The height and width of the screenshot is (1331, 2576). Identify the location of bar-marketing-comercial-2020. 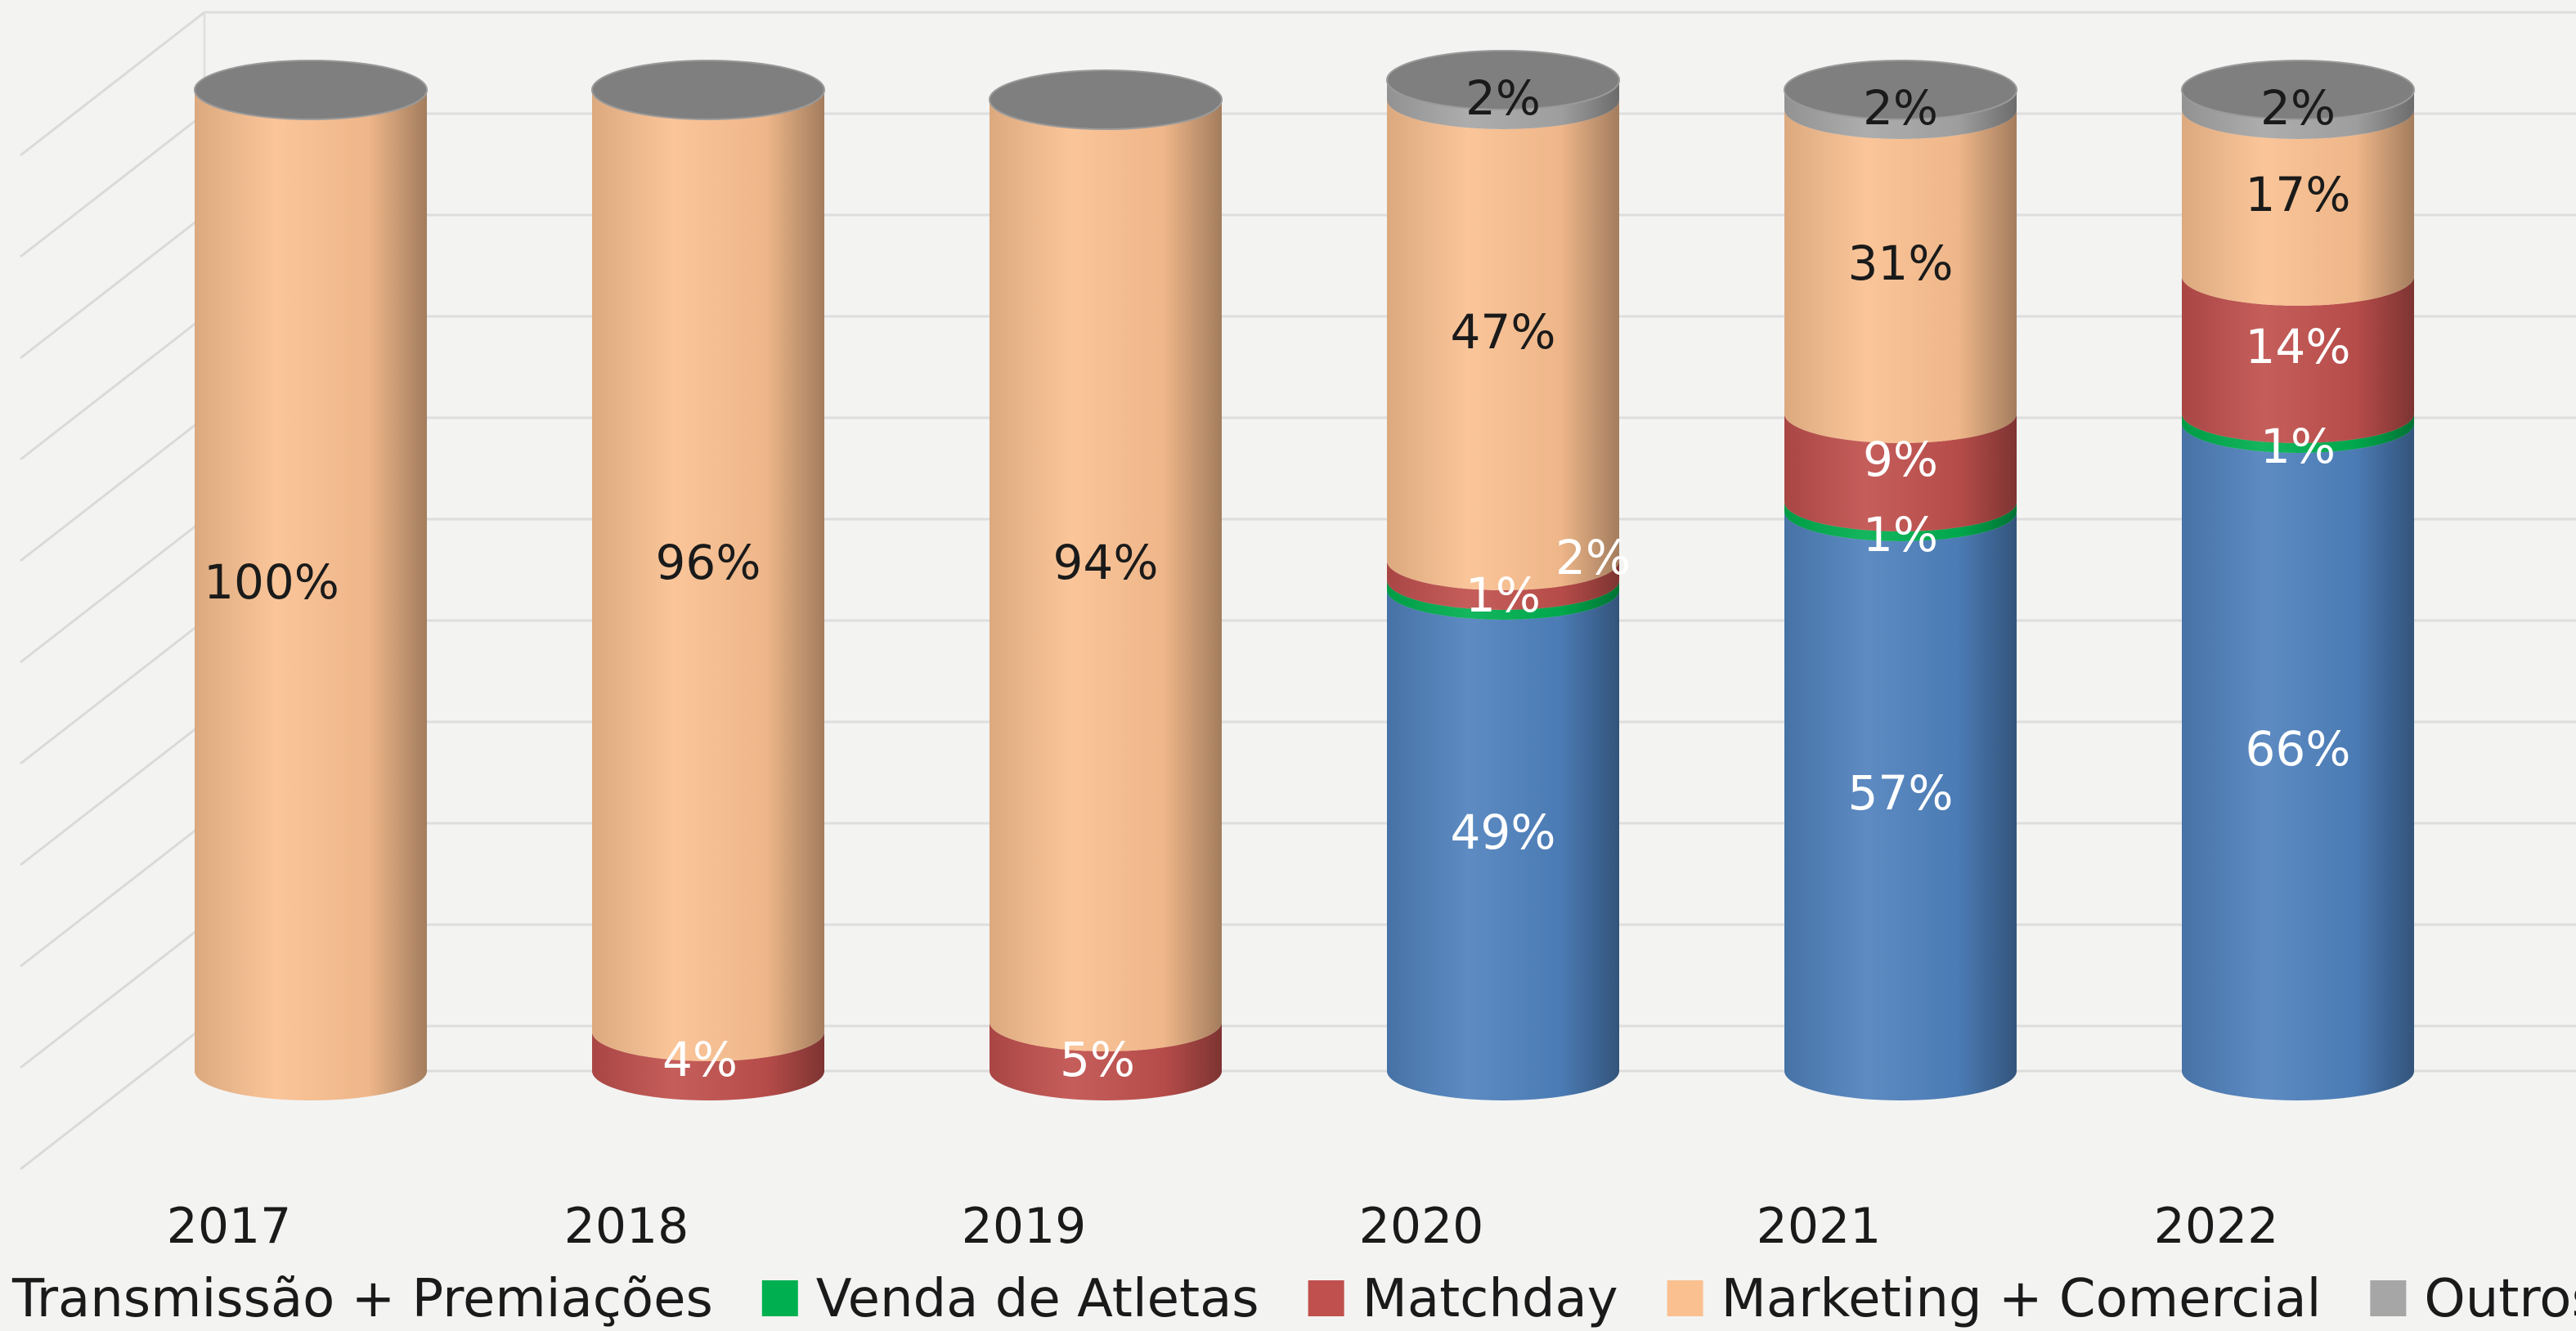
(1503, 345).